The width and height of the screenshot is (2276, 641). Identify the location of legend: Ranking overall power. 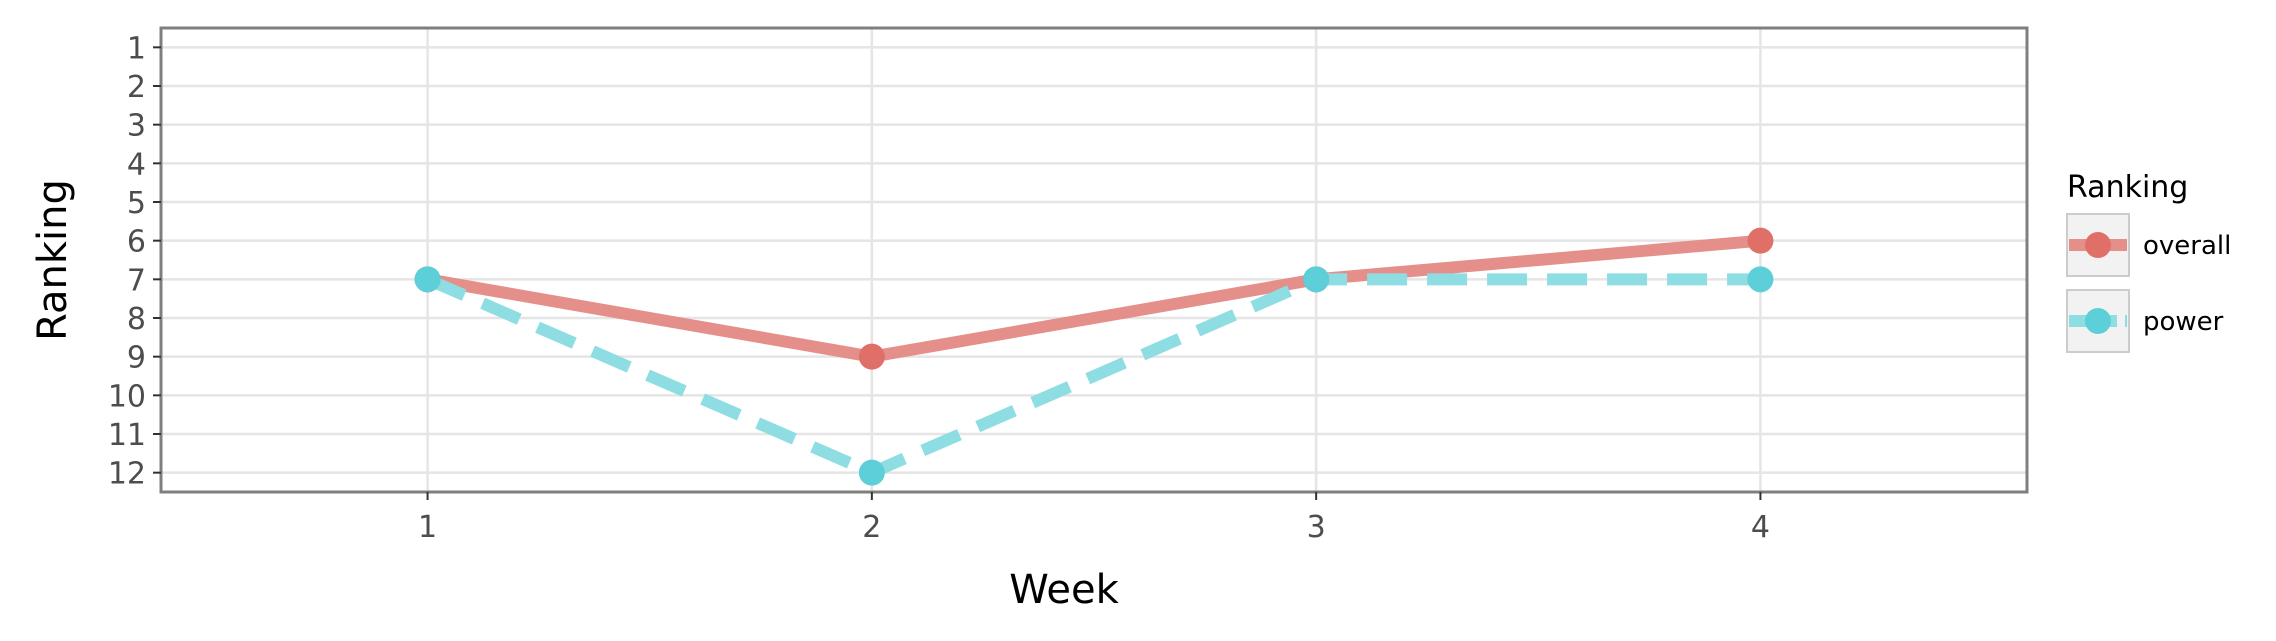
(2148, 261).